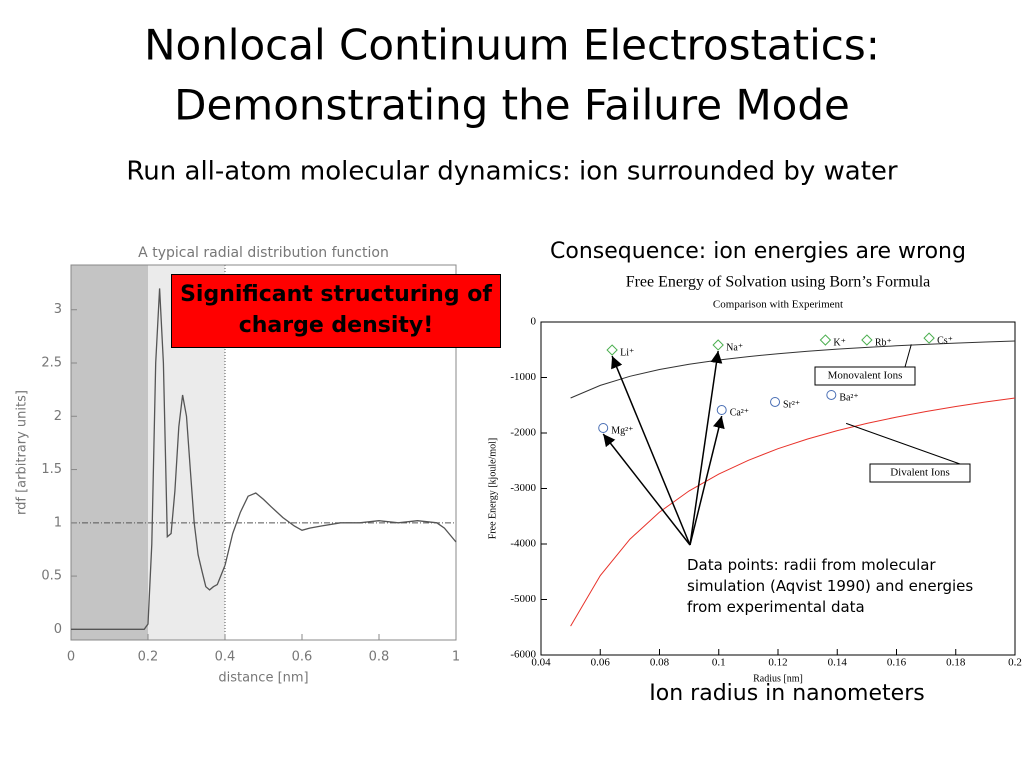 The height and width of the screenshot is (768, 1024). I want to click on point-label: Li⁺, so click(627, 352).